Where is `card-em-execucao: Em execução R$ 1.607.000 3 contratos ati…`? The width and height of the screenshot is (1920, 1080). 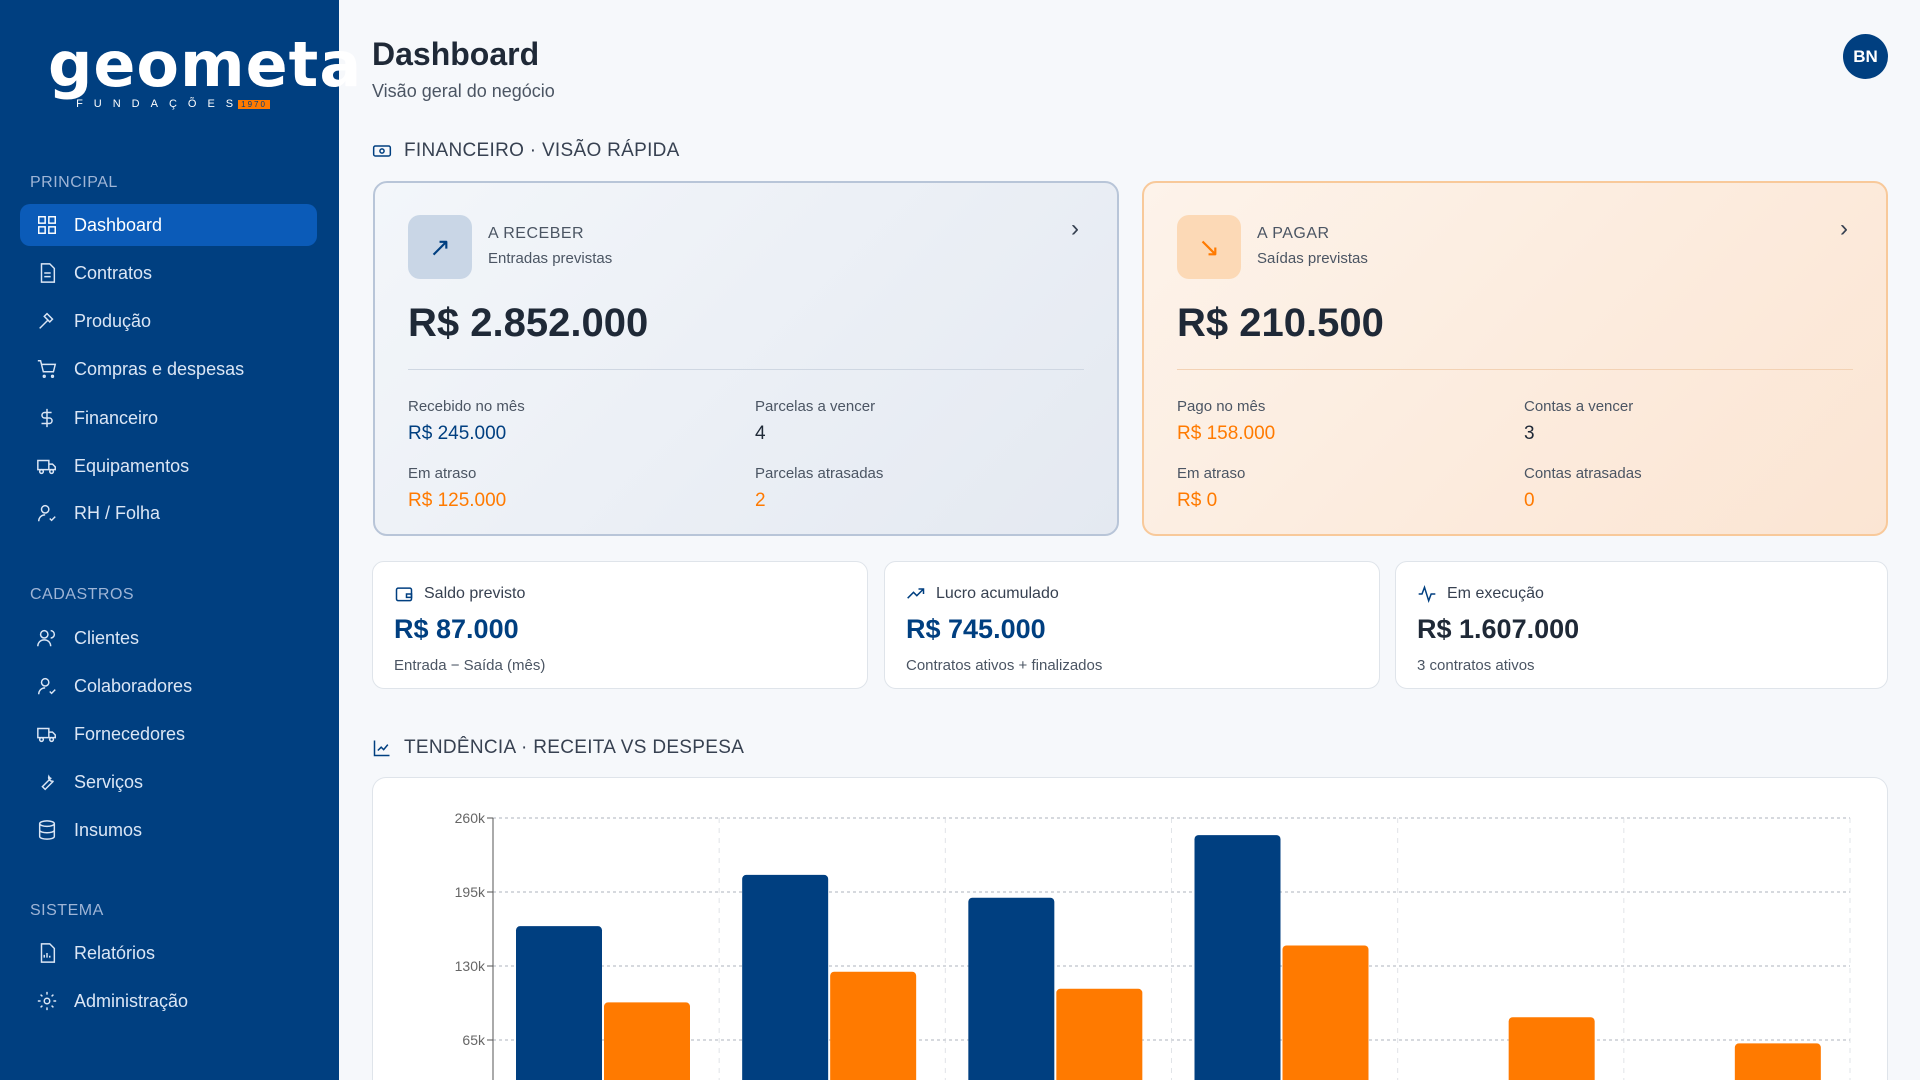
card-em-execucao: Em execução R$ 1.607.000 3 contratos ati… is located at coordinates (1641, 625).